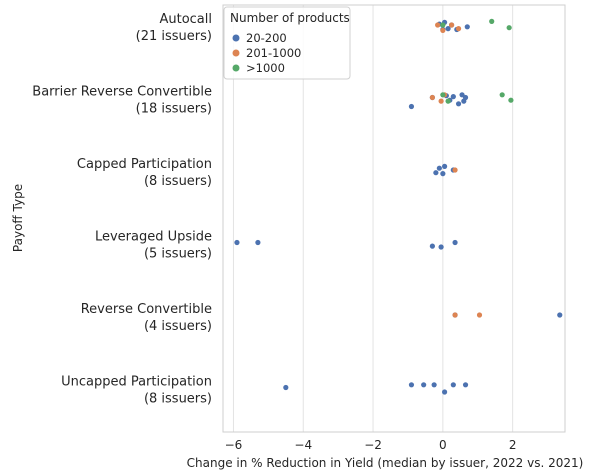 The image size is (590, 472). What do you see at coordinates (265, 68) in the screenshot?
I see `legend-label: >1000` at bounding box center [265, 68].